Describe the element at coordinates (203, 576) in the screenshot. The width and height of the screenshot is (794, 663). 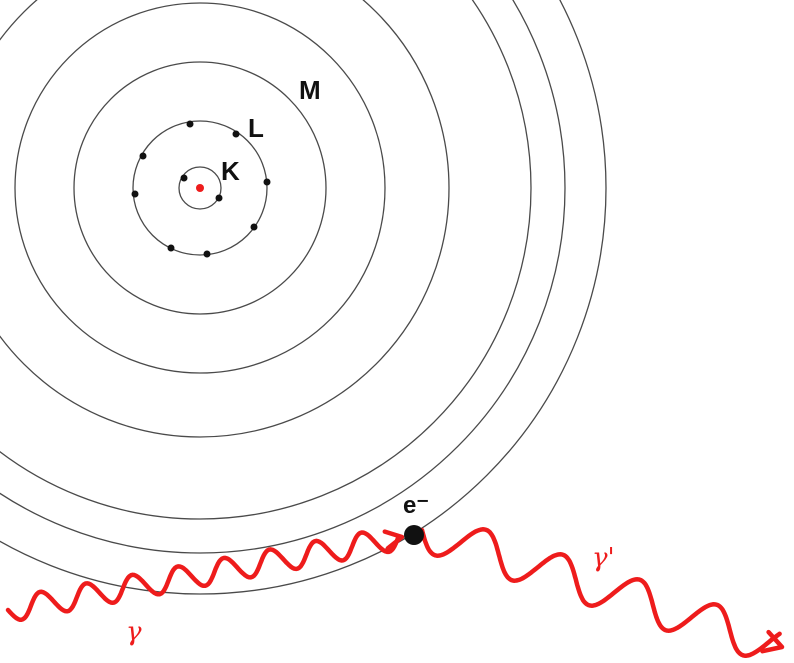
I see `incident-photon-wave` at that location.